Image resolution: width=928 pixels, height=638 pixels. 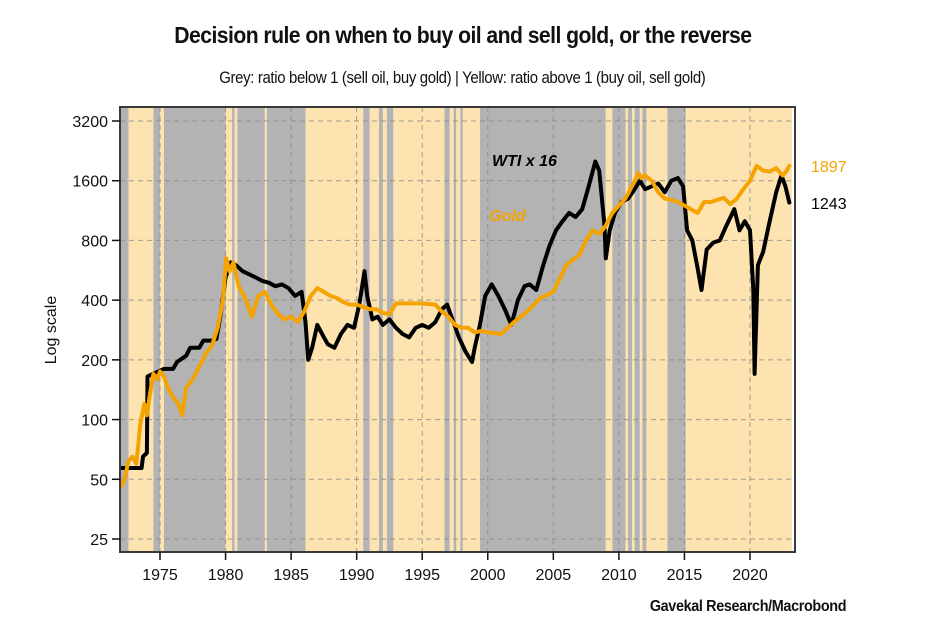 What do you see at coordinates (90, 182) in the screenshot?
I see `y-tick-label: 1600` at bounding box center [90, 182].